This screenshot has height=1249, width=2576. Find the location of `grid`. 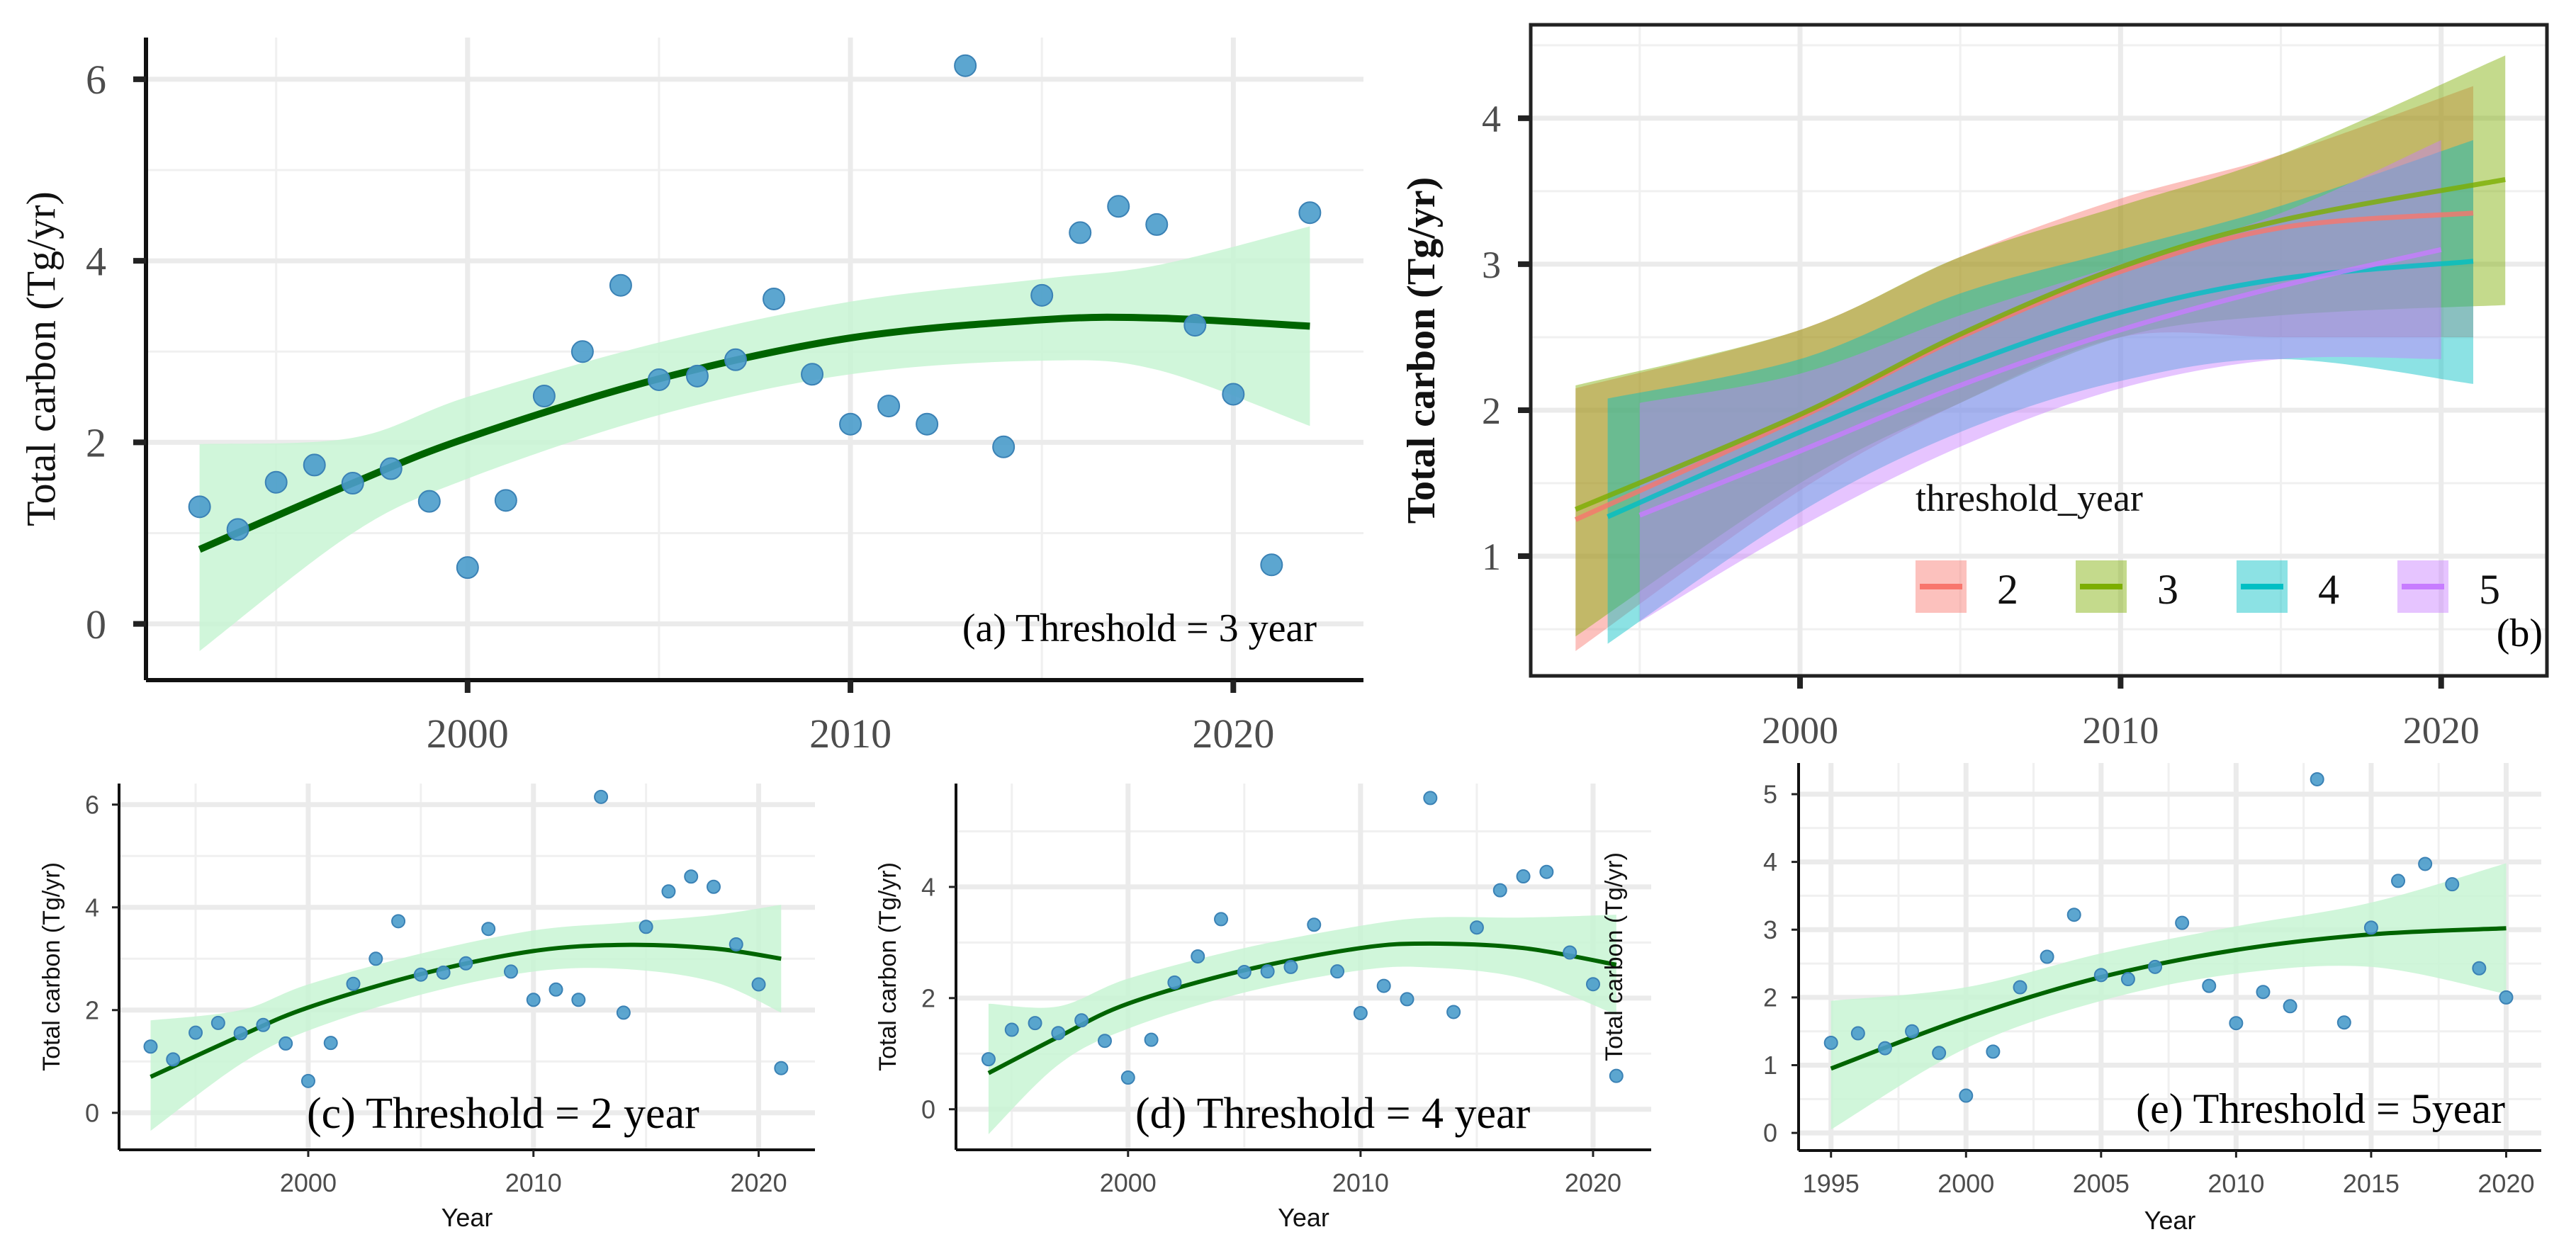

grid is located at coordinates (467, 967).